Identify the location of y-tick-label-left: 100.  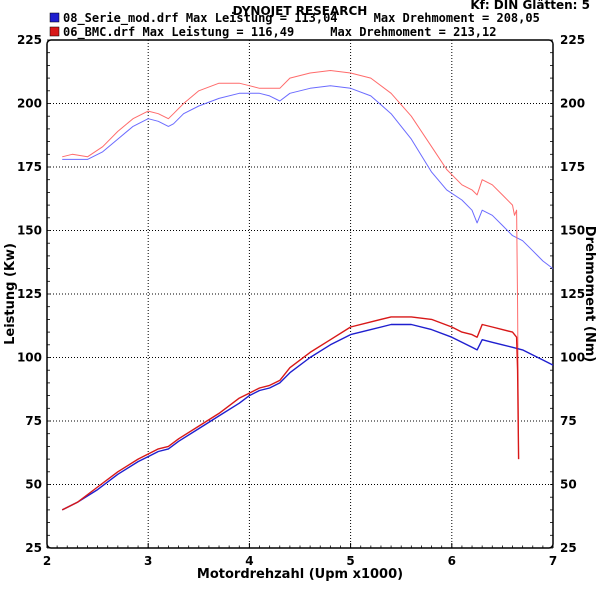
(29, 358).